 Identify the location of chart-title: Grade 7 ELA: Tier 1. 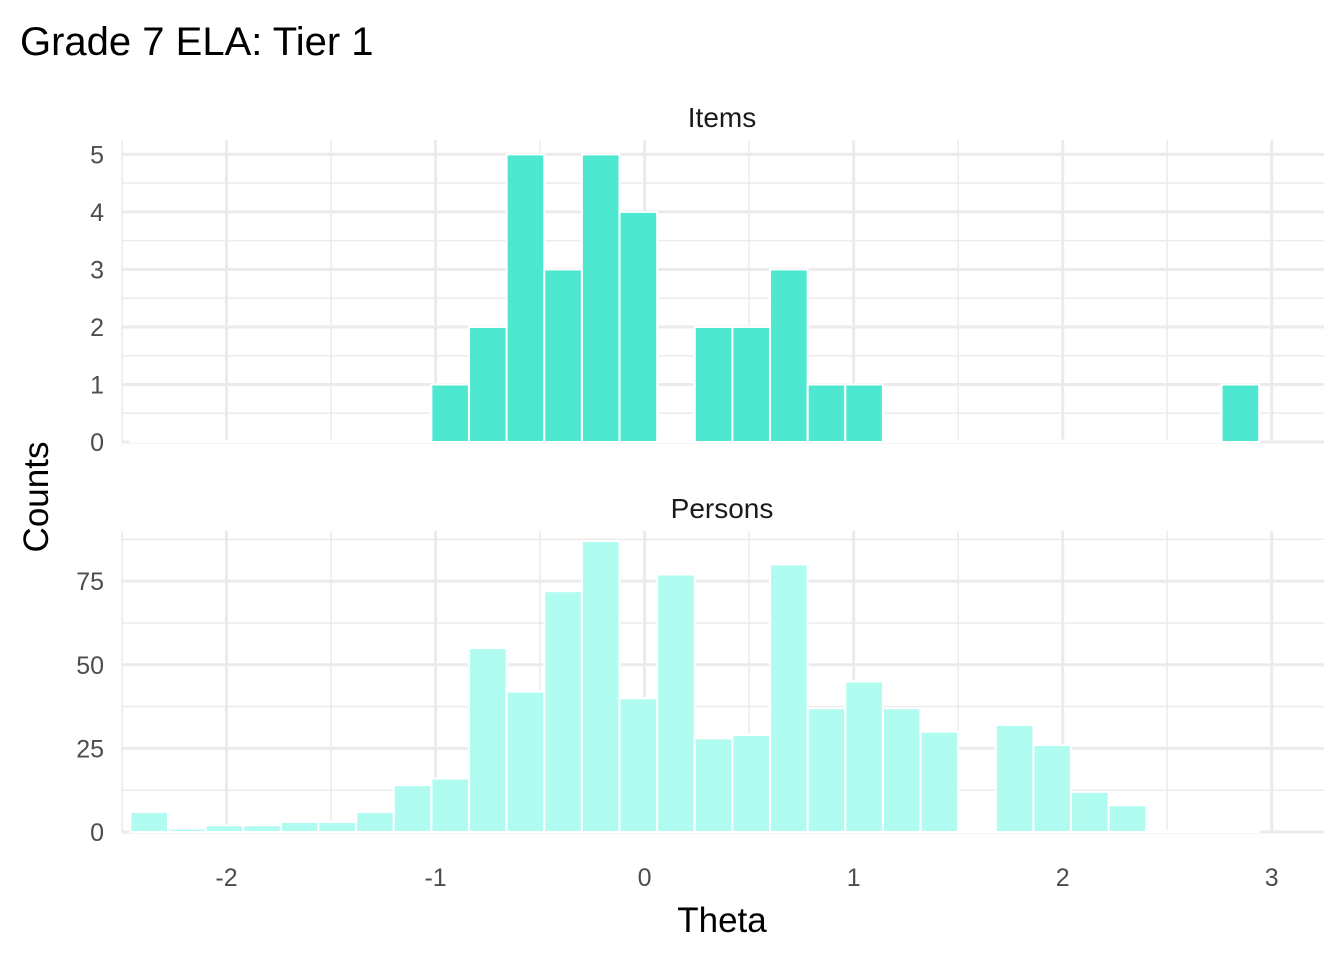
(197, 42).